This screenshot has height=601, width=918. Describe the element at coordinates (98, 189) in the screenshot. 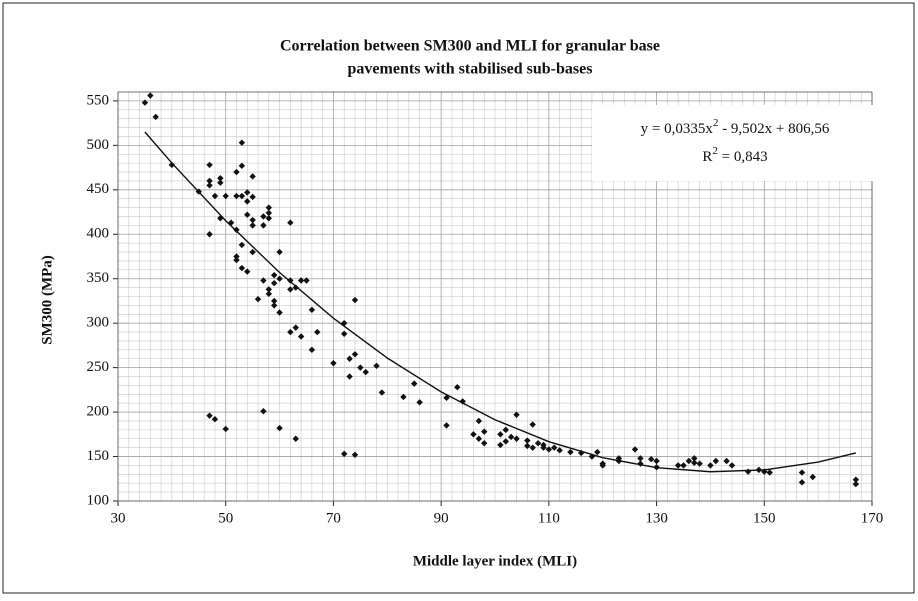

I see `y-tick-label: 450` at that location.